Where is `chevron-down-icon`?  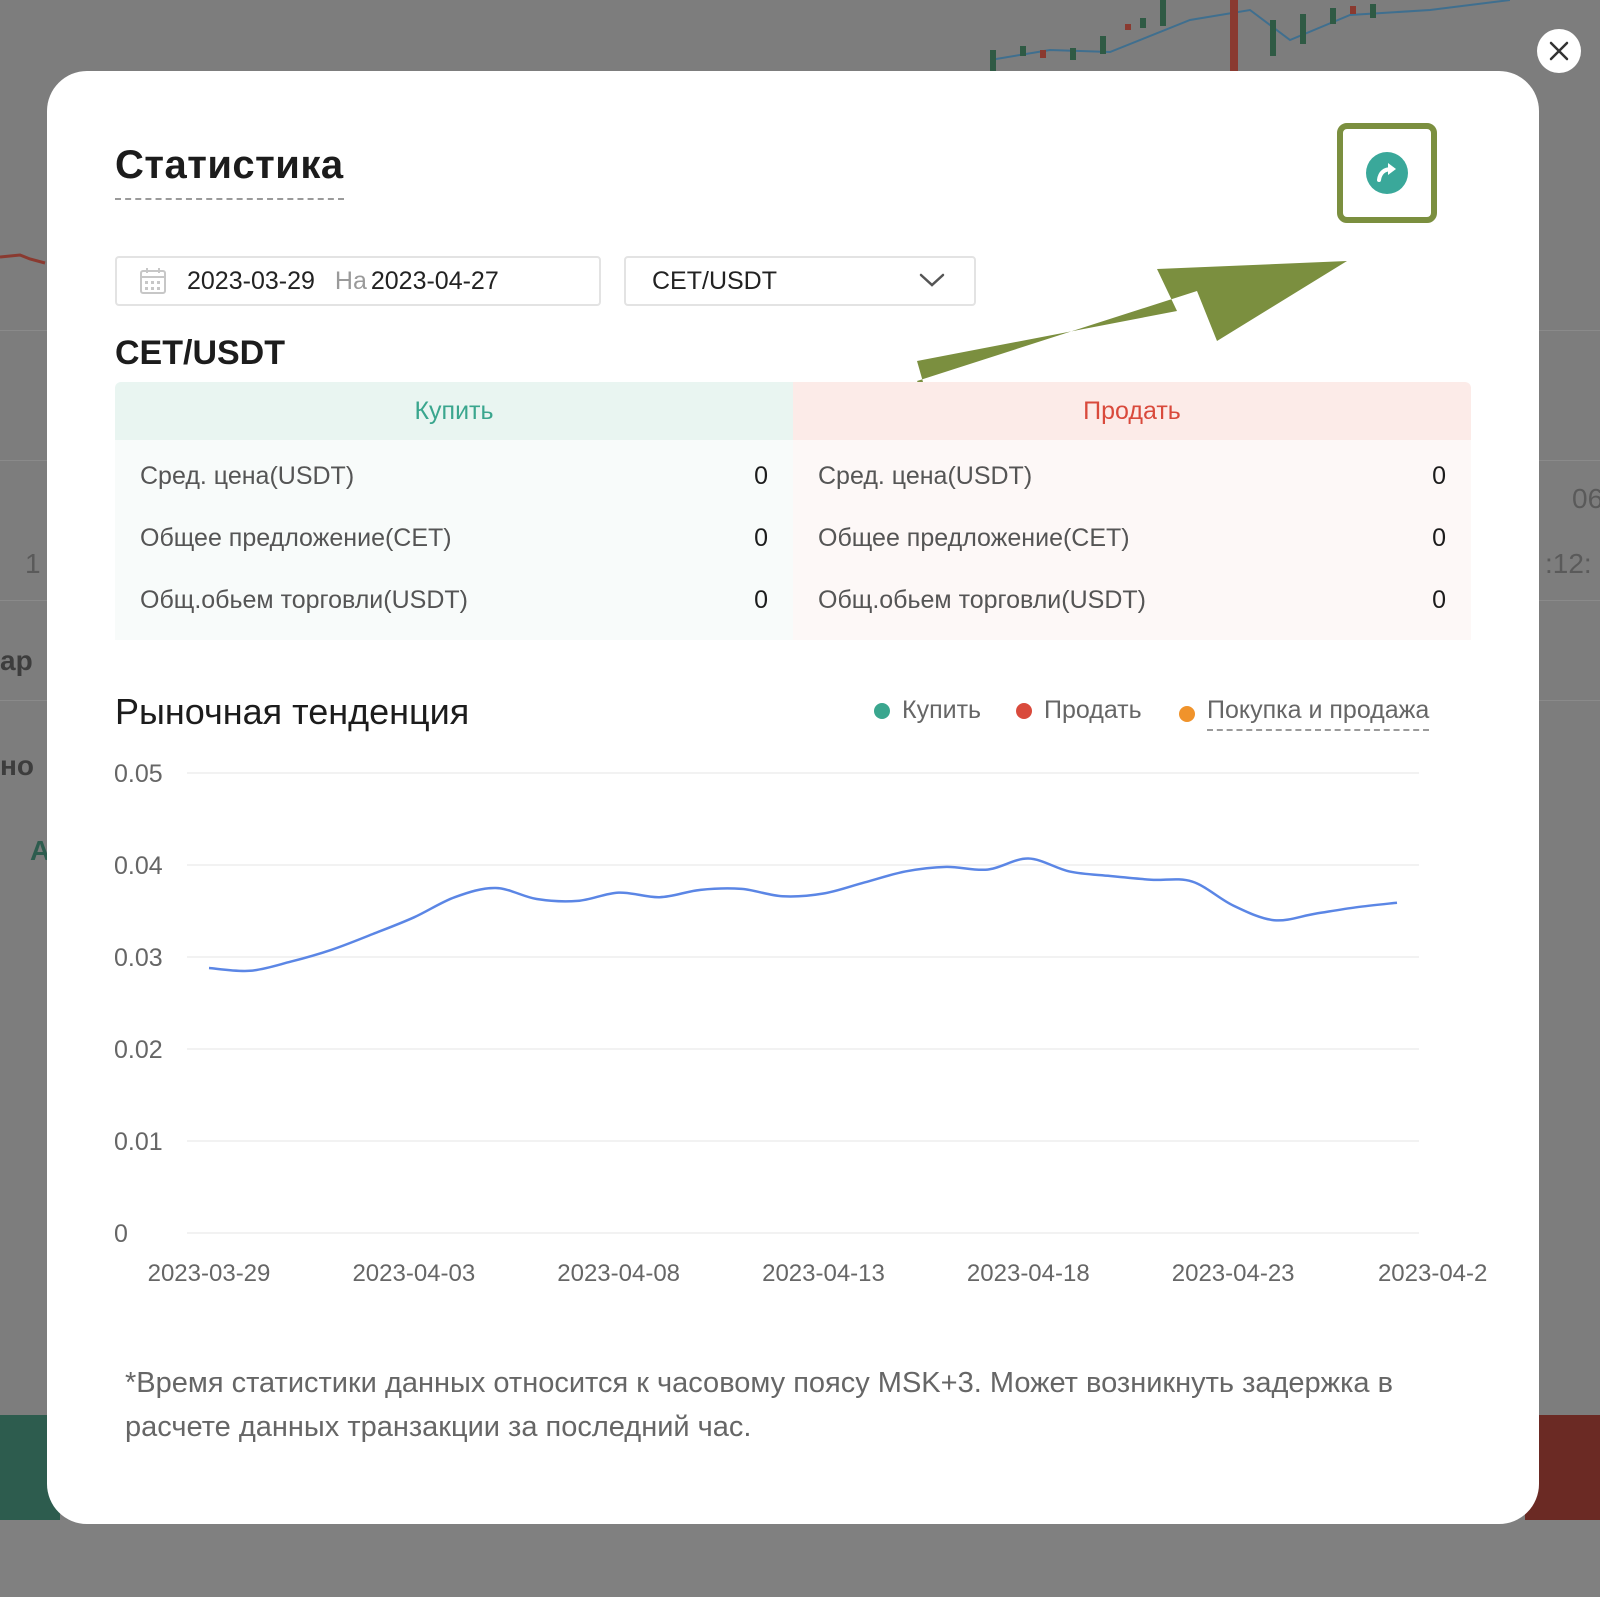
chevron-down-icon is located at coordinates (932, 280).